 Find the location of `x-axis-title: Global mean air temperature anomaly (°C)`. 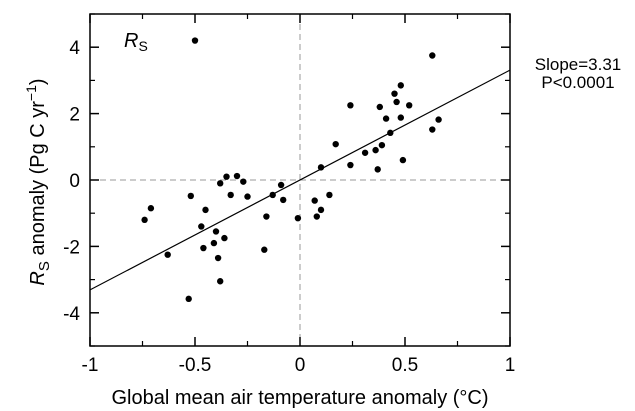

x-axis-title: Global mean air temperature anomaly (°C) is located at coordinates (299, 398).